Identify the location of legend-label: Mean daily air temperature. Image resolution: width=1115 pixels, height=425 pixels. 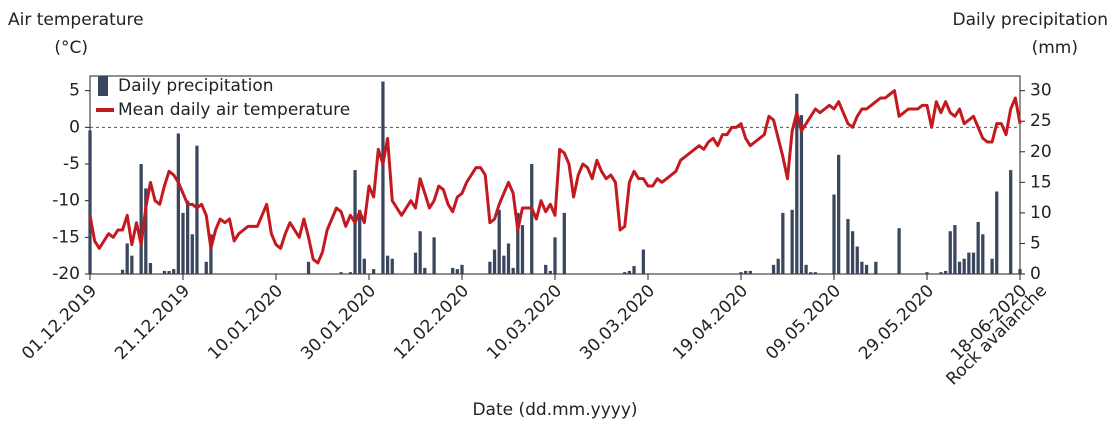
(234, 110).